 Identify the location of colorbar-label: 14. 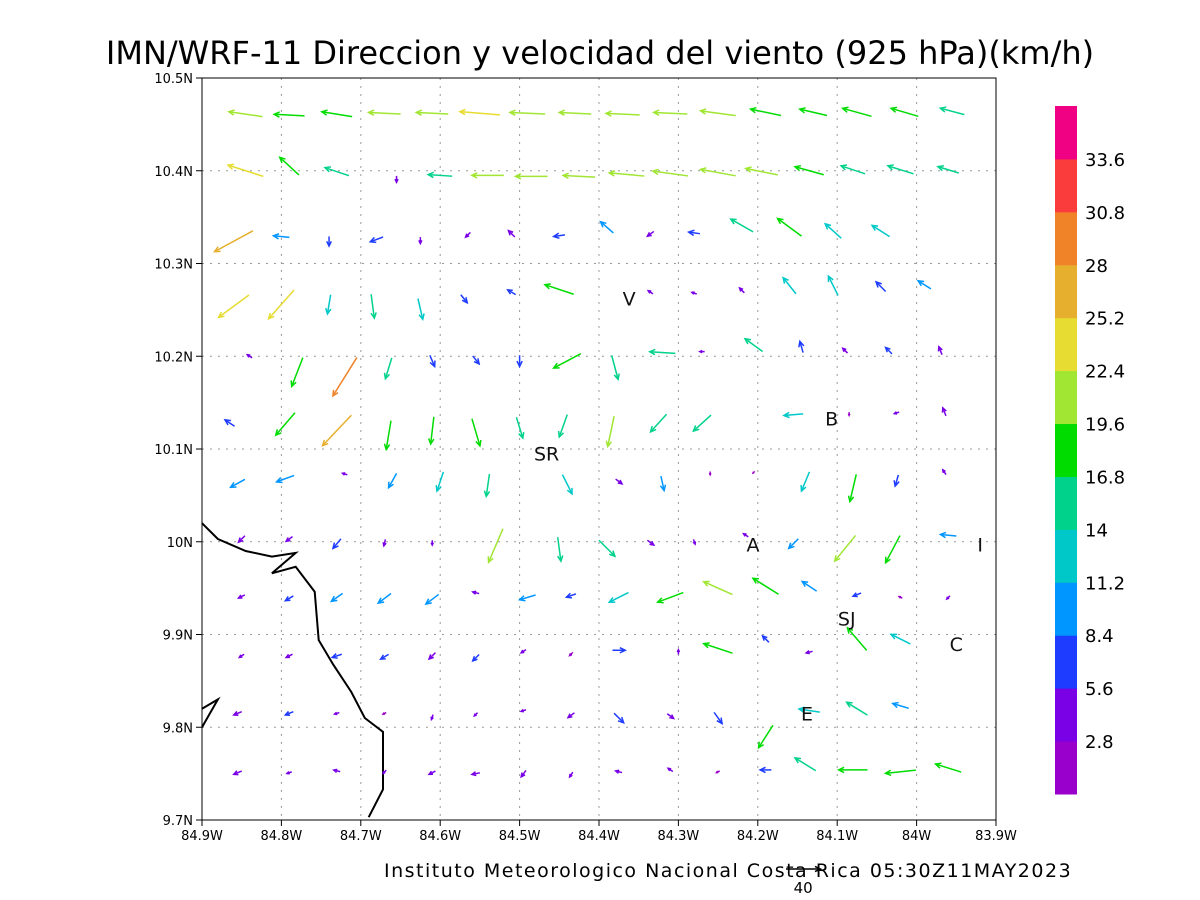
(1096, 530).